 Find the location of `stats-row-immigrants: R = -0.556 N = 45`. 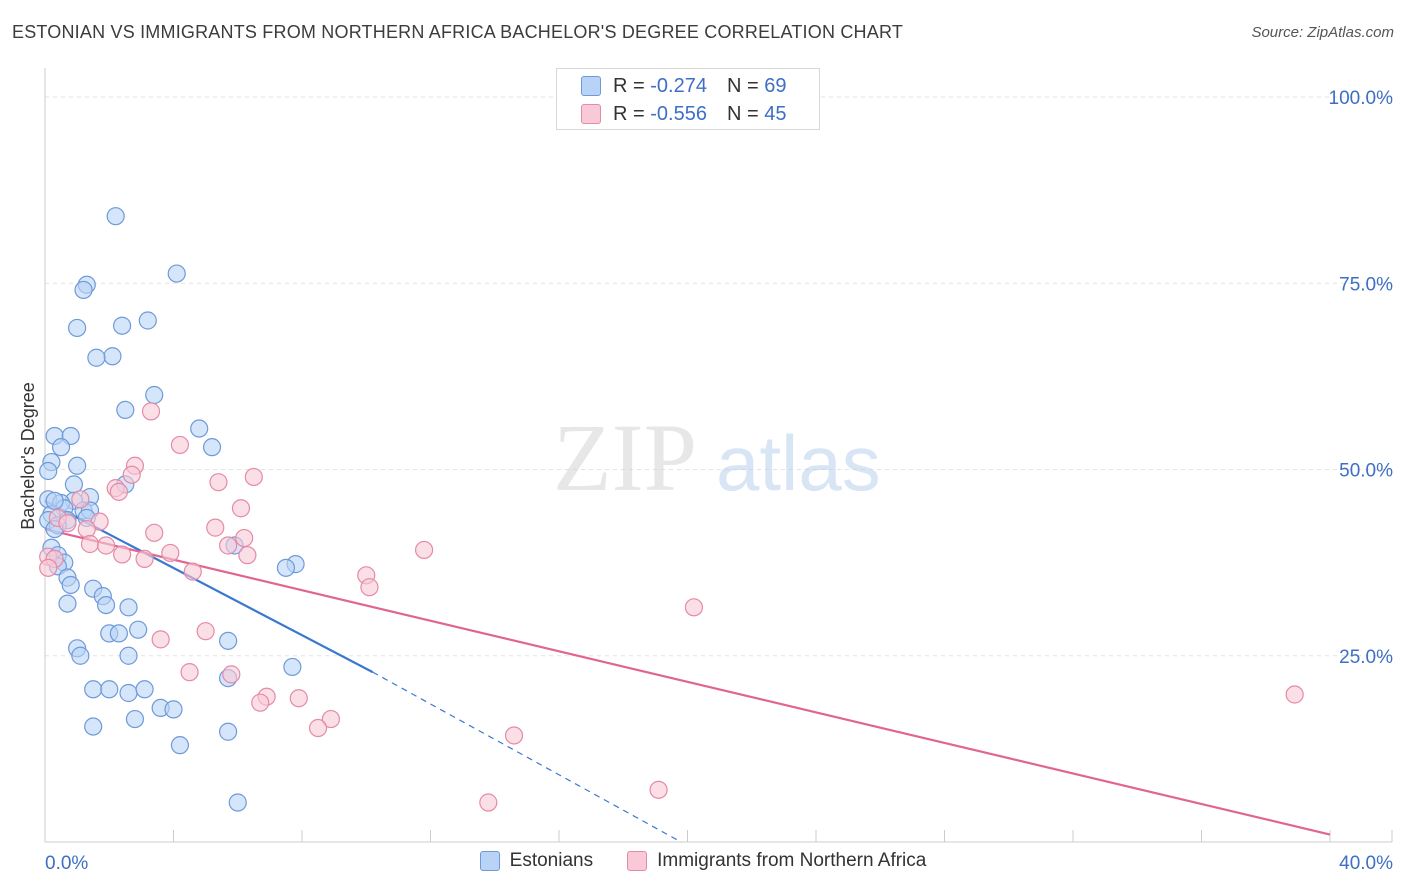

stats-row-immigrants: R = -0.556 N = 45 is located at coordinates (683, 114).